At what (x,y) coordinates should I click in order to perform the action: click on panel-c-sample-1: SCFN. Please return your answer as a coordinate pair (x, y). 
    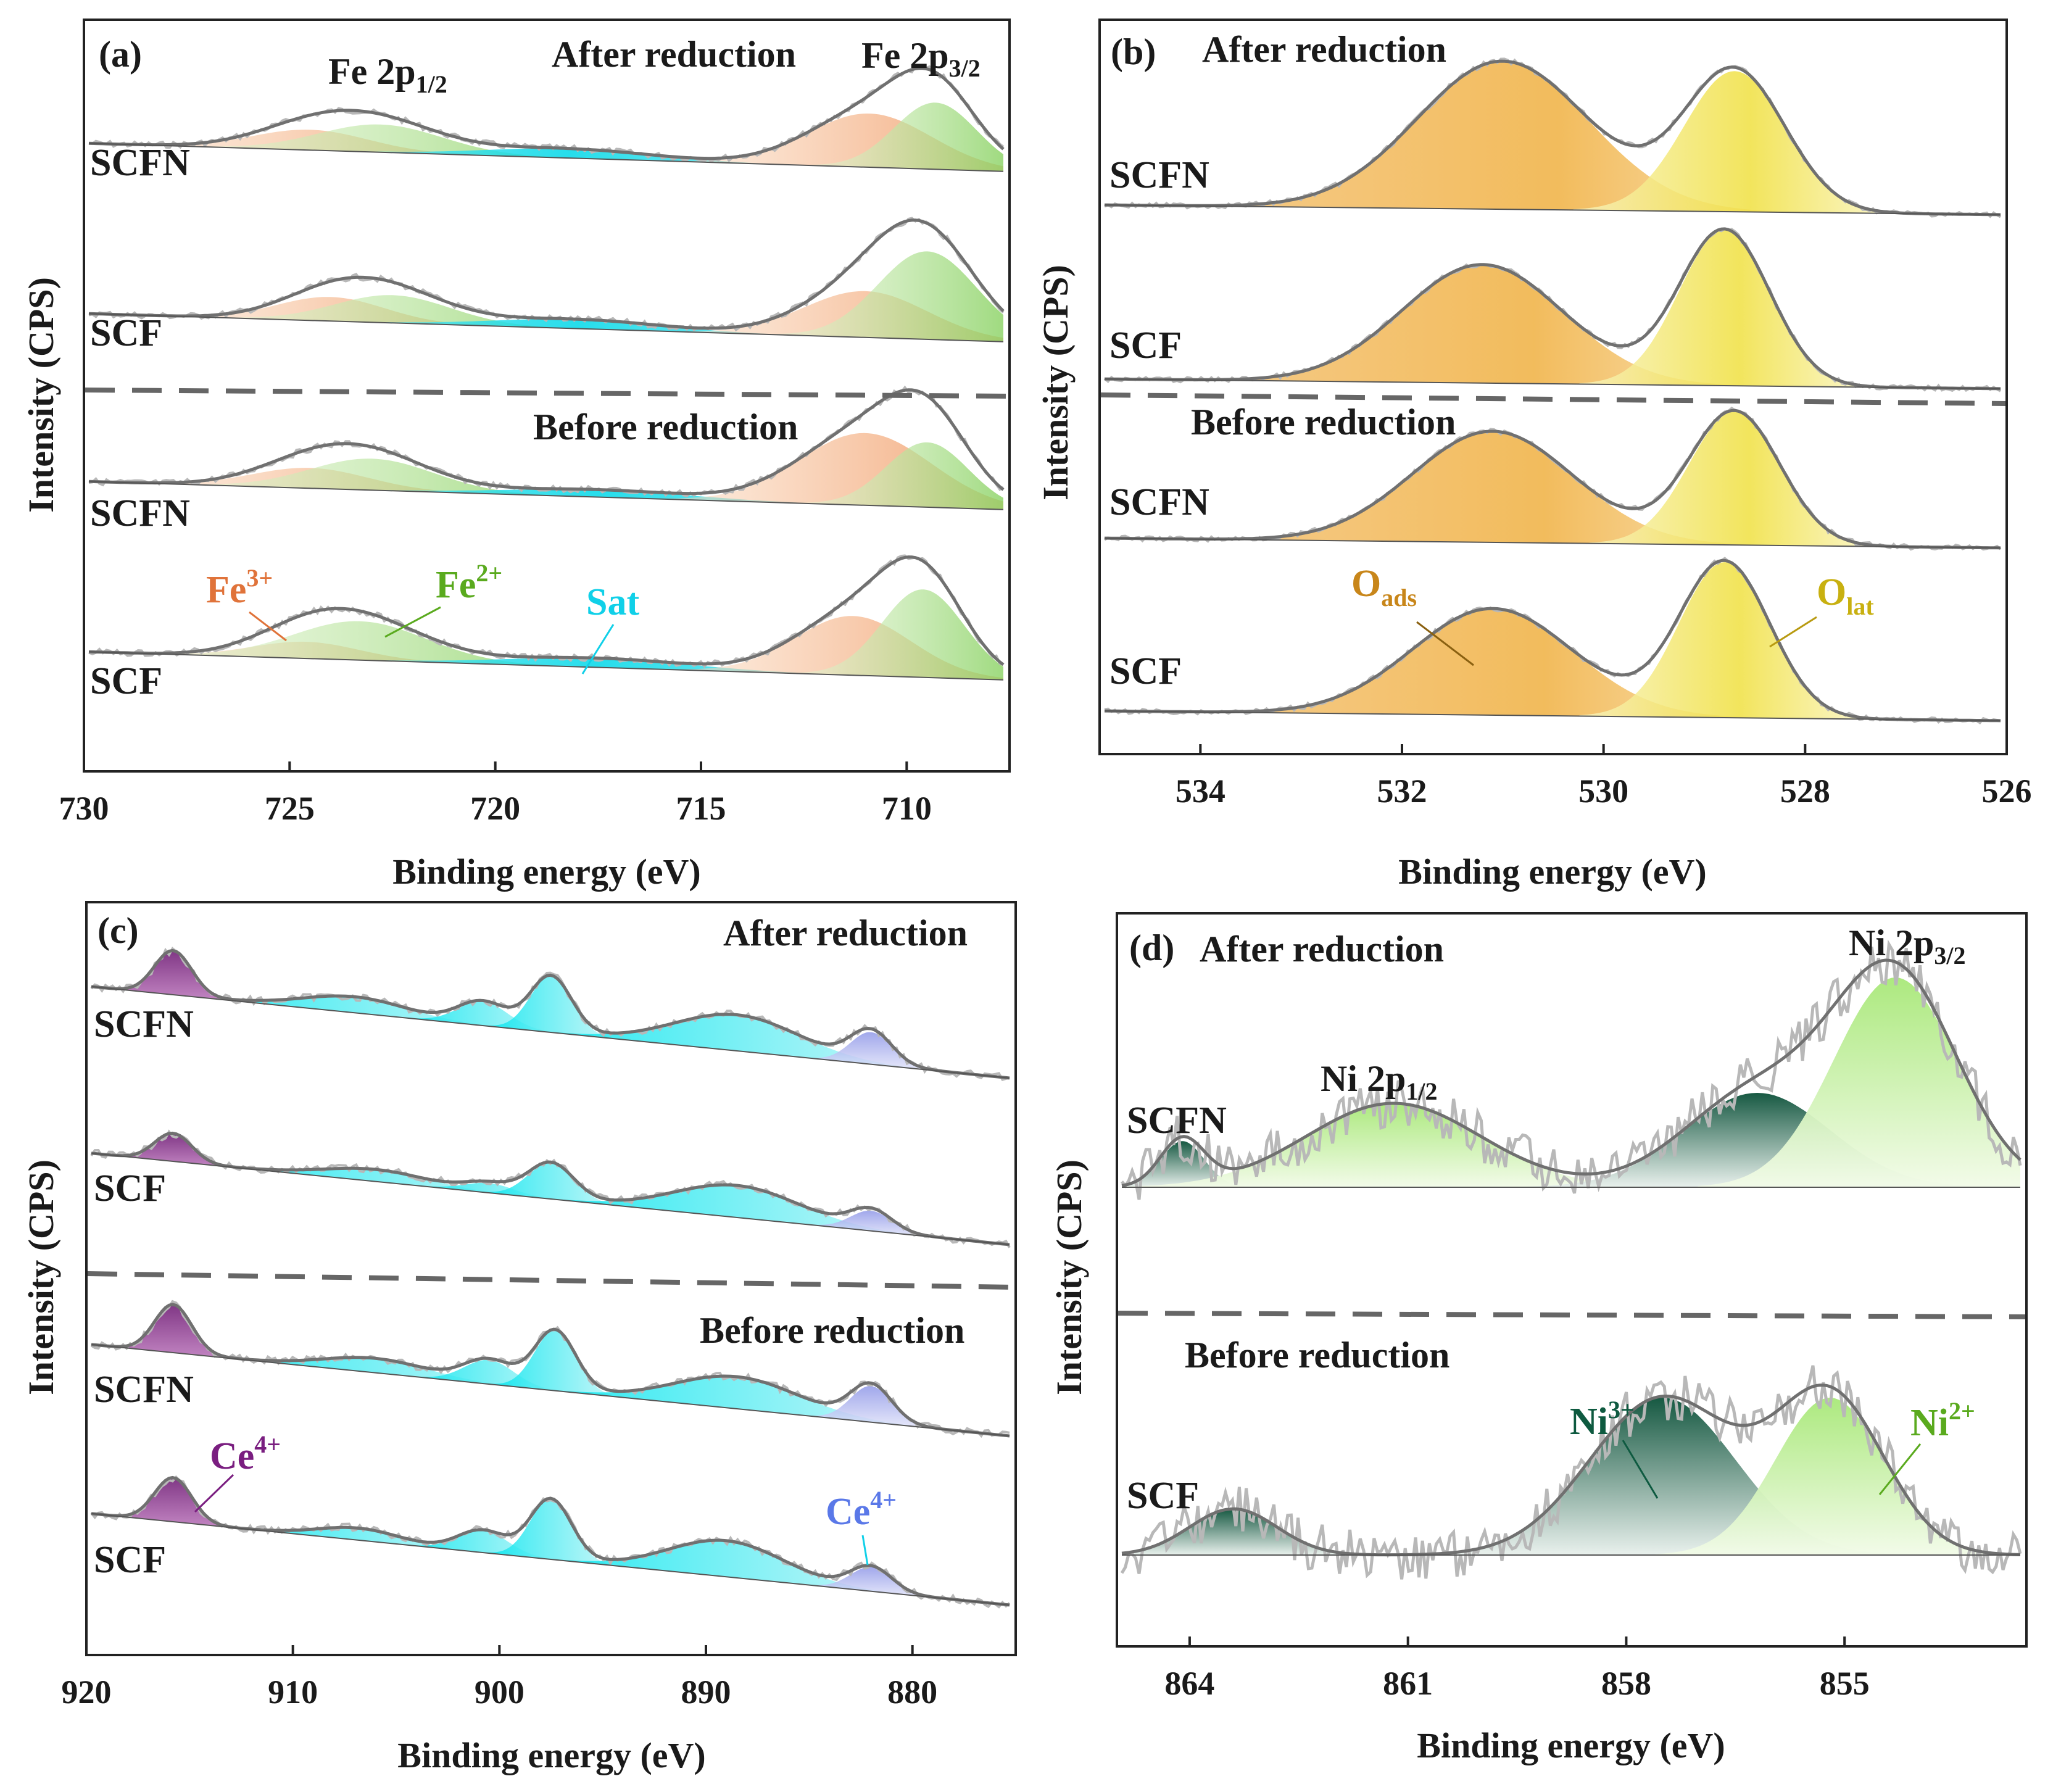
    Looking at the image, I should click on (144, 1024).